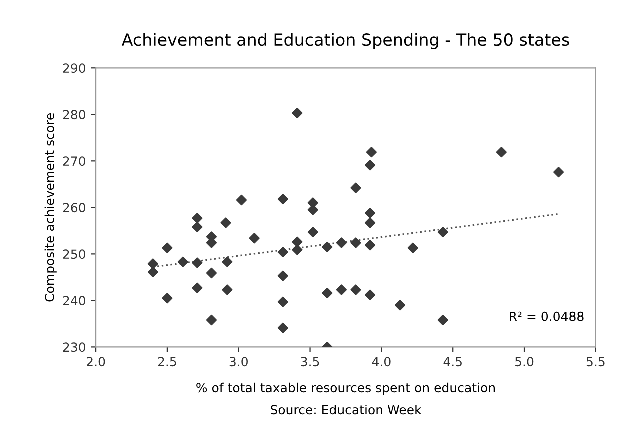 The height and width of the screenshot is (434, 636). Describe the element at coordinates (525, 362) in the screenshot. I see `x-tick-label: 5.0` at that location.